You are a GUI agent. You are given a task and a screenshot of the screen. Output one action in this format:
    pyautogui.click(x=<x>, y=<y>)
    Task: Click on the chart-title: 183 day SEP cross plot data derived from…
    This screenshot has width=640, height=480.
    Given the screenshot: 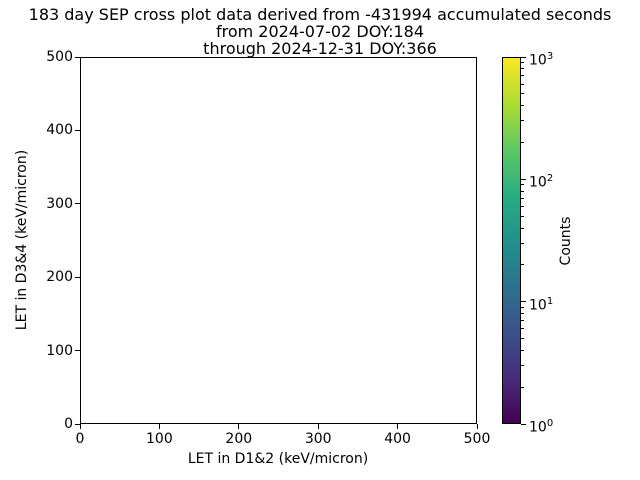 What is the action you would take?
    pyautogui.click(x=320, y=31)
    